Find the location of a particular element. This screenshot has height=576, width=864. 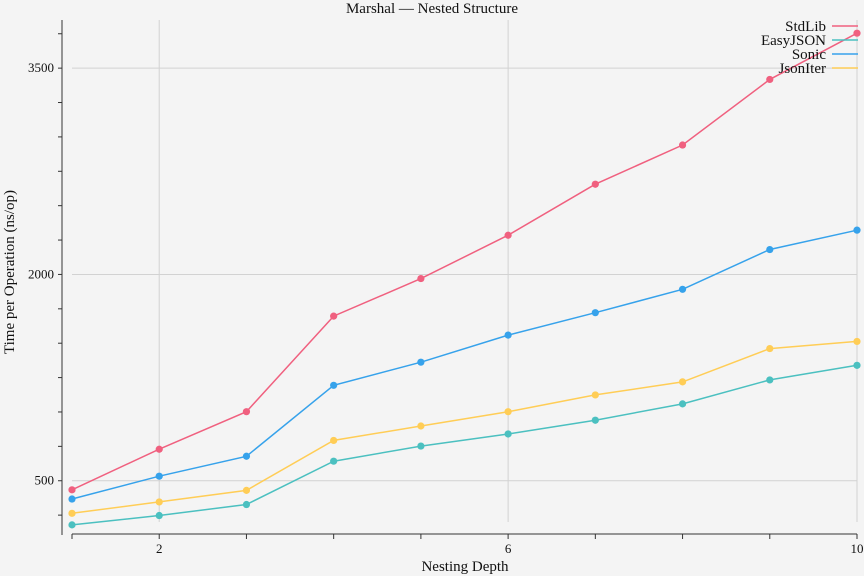

x-axis-title: Nesting Depth is located at coordinates (465, 567).